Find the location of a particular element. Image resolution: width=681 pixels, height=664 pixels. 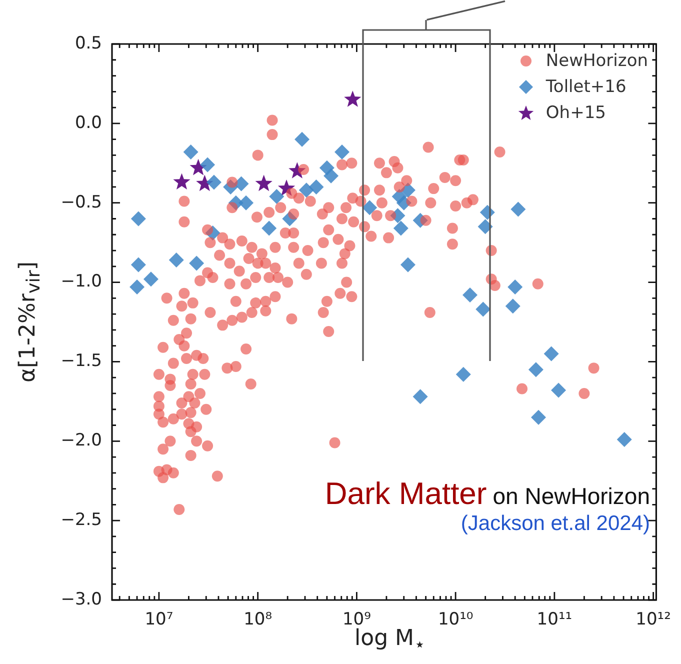

legend-label: Tollet+16 is located at coordinates (586, 87).